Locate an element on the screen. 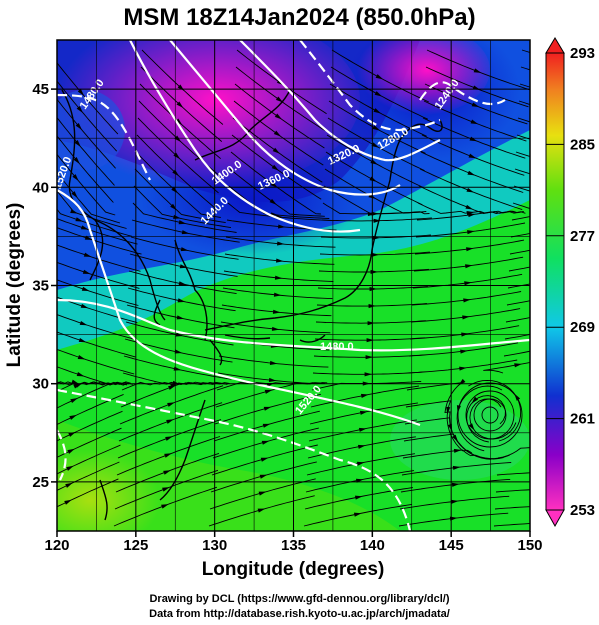 The width and height of the screenshot is (599, 625). colorbar-tick-label: 269 is located at coordinates (582, 327).